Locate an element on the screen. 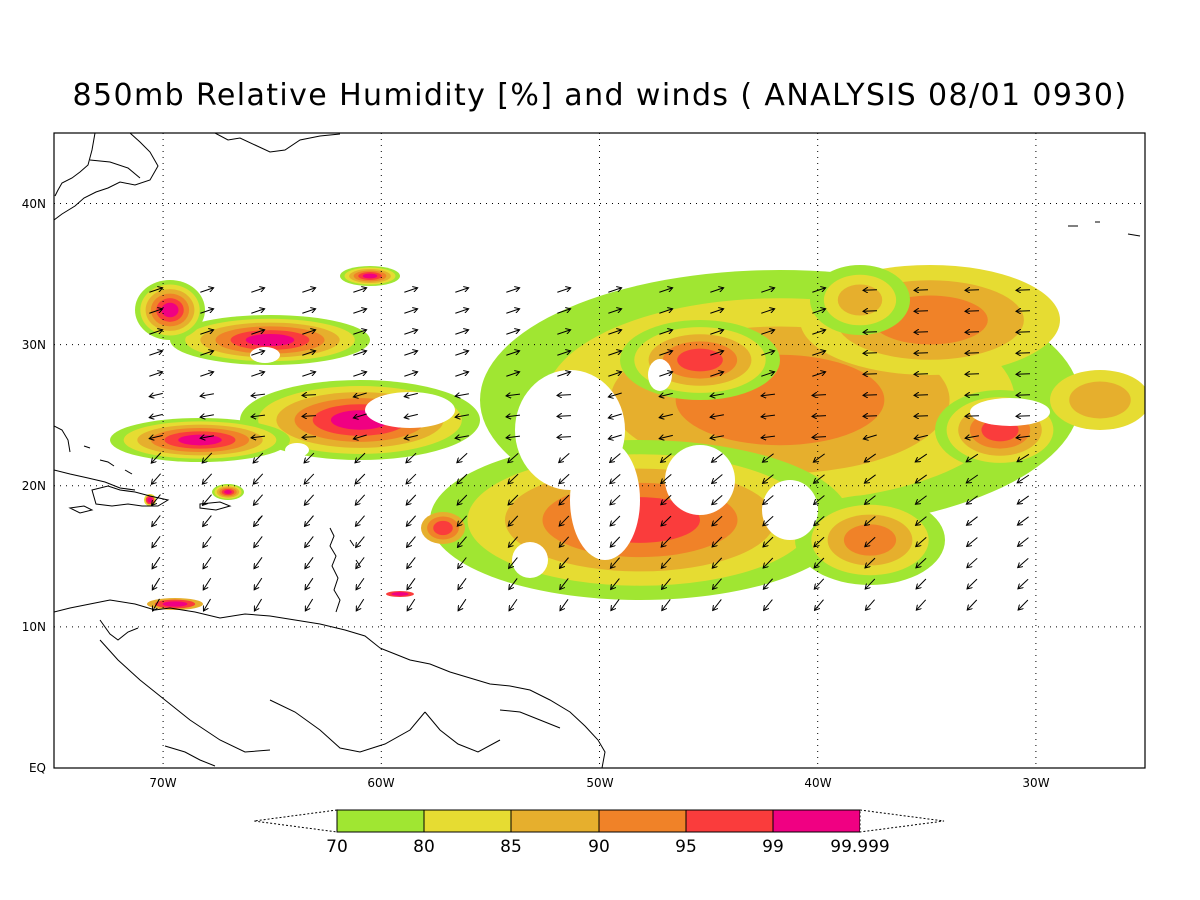 The image size is (1200, 900). lon-label: 40W is located at coordinates (817, 783).